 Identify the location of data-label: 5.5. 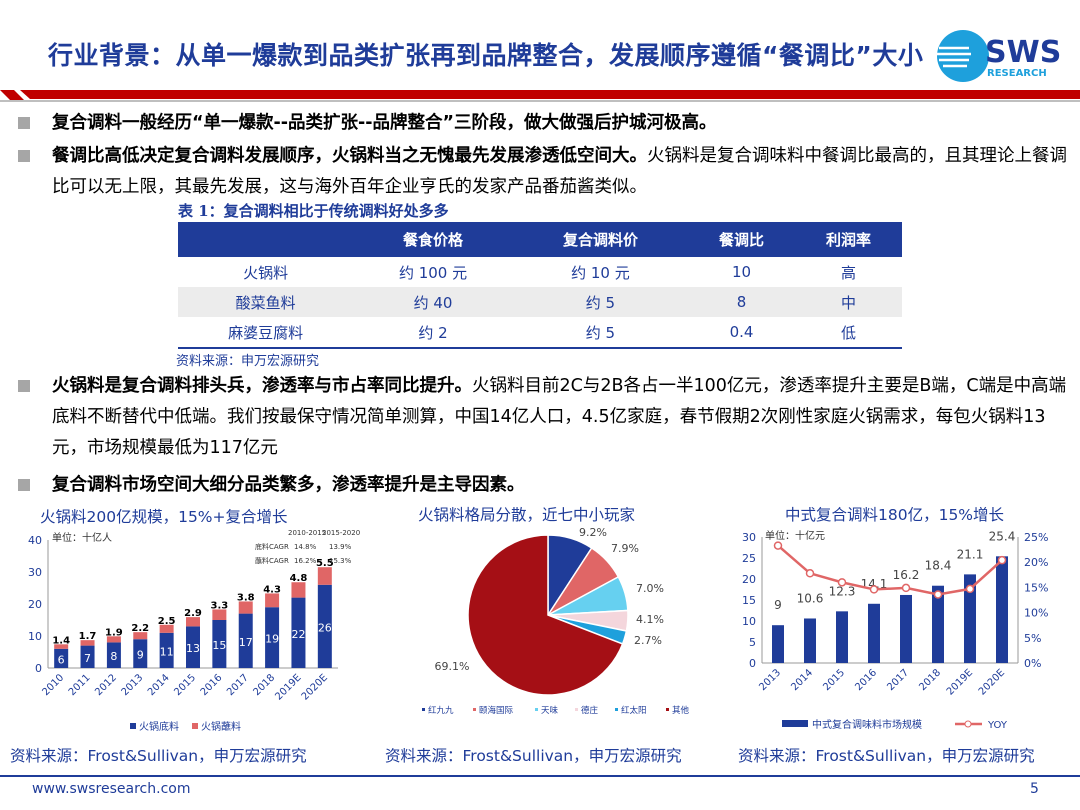
(325, 563).